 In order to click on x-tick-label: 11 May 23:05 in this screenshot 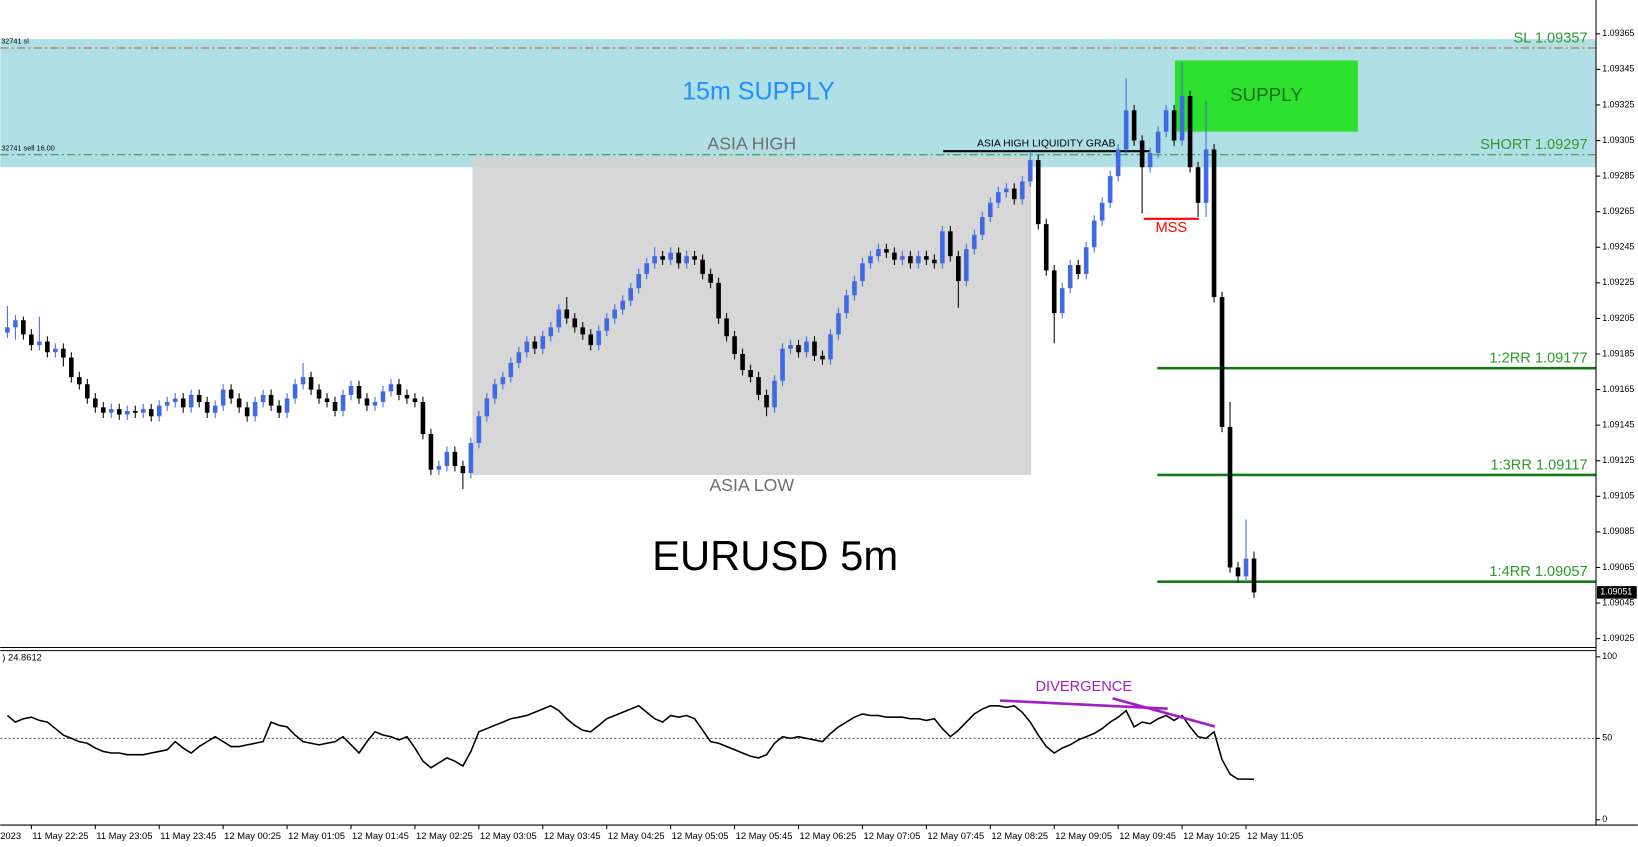, I will do `click(124, 835)`.